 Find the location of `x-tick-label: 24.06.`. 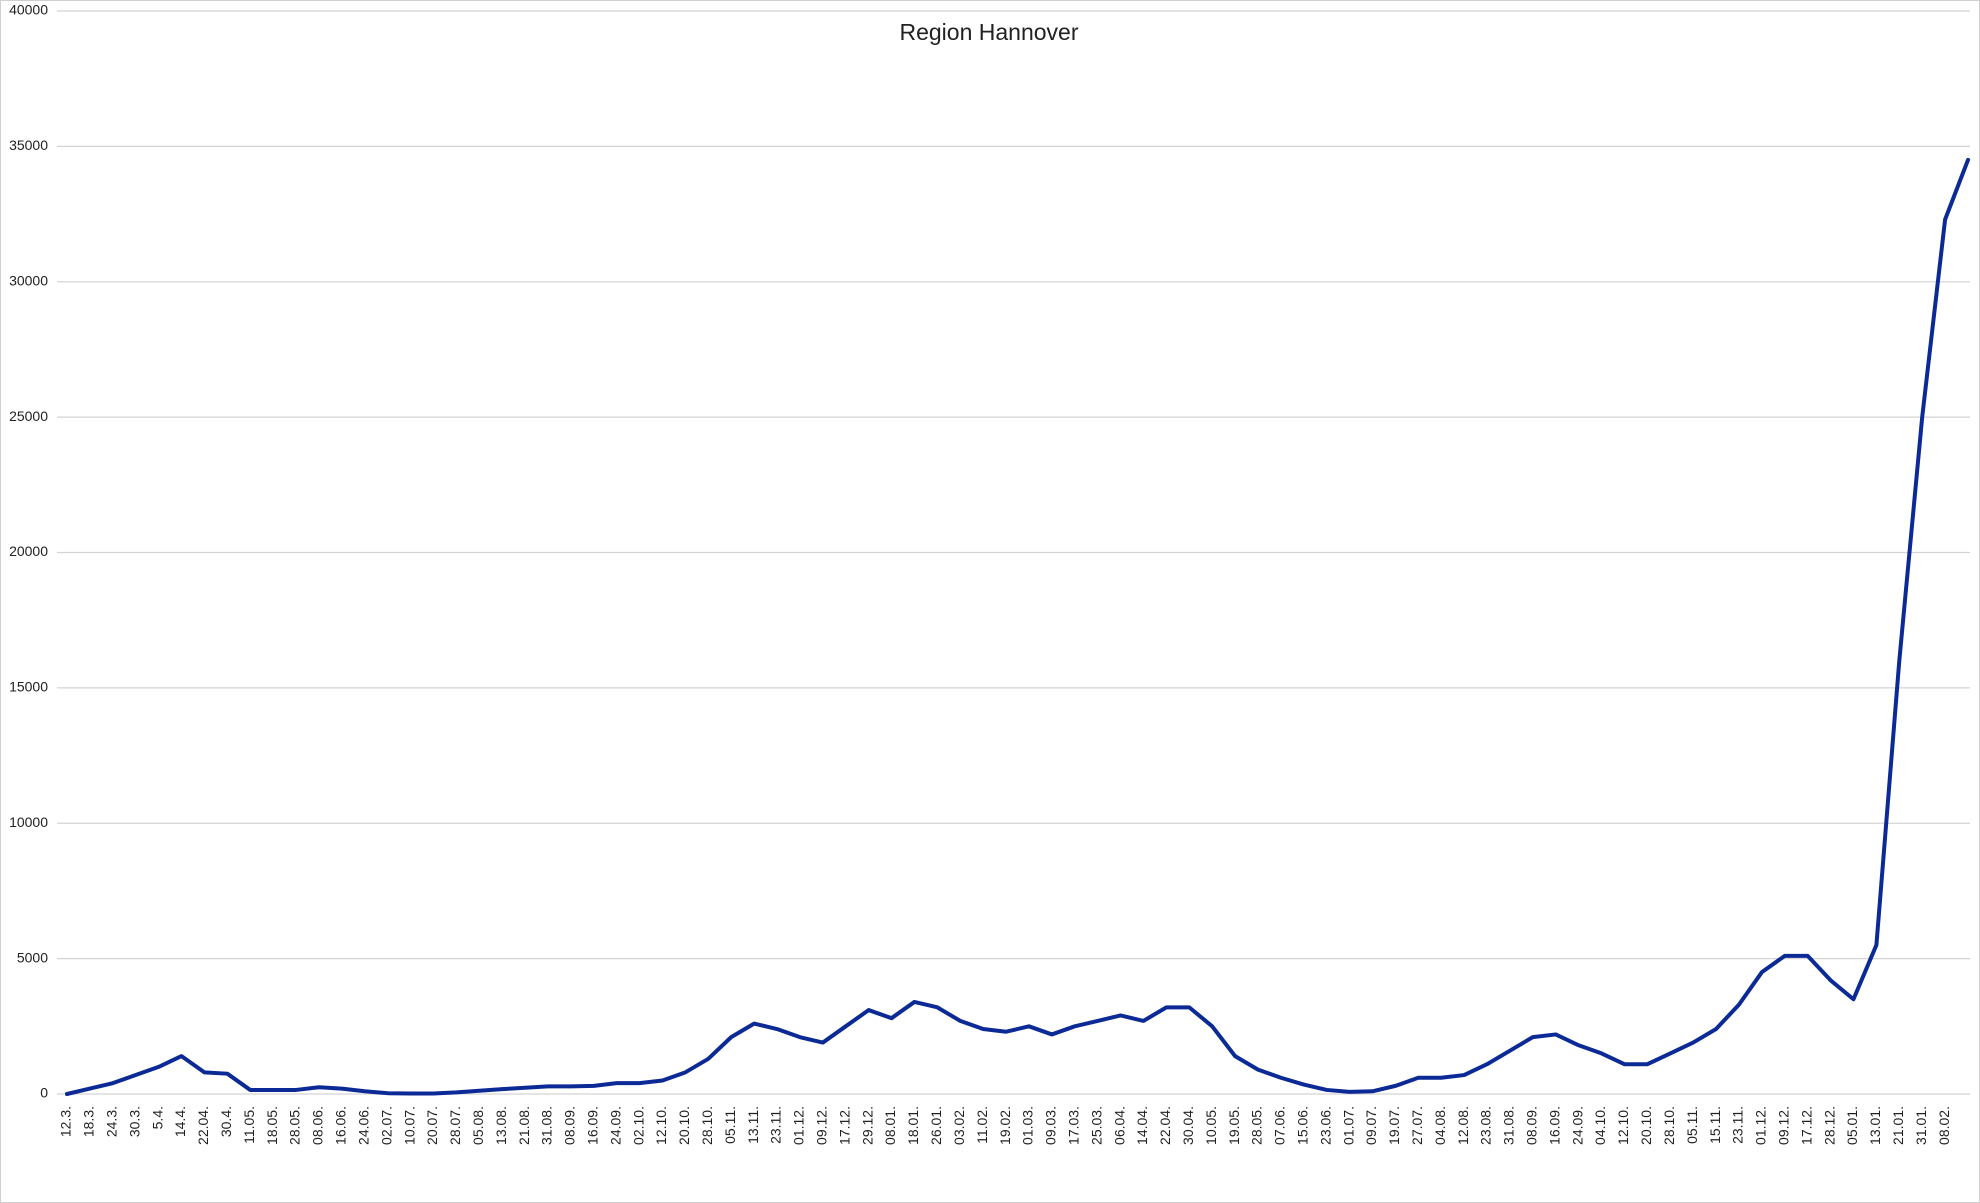

x-tick-label: 24.06. is located at coordinates (363, 1125).